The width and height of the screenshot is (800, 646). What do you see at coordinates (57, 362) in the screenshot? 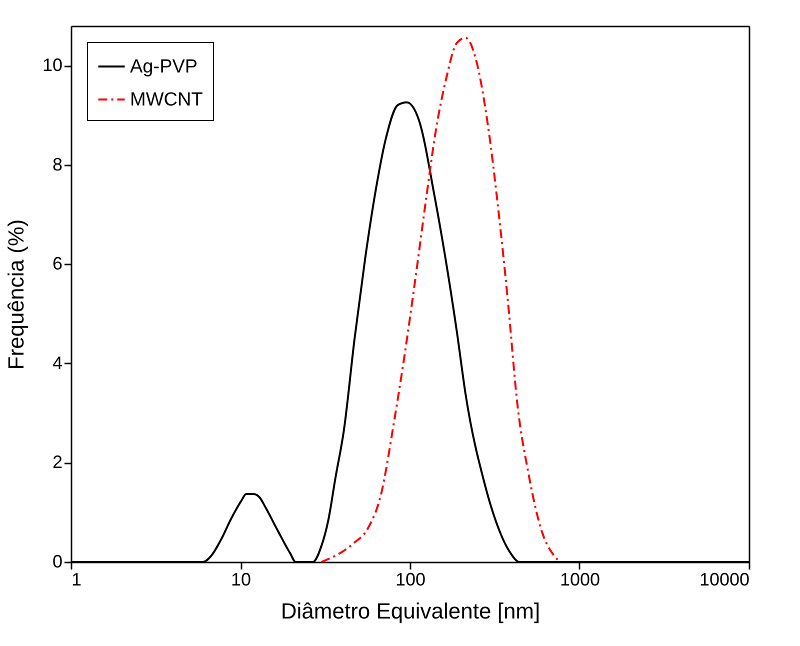
I see `y-tick-label: 4` at bounding box center [57, 362].